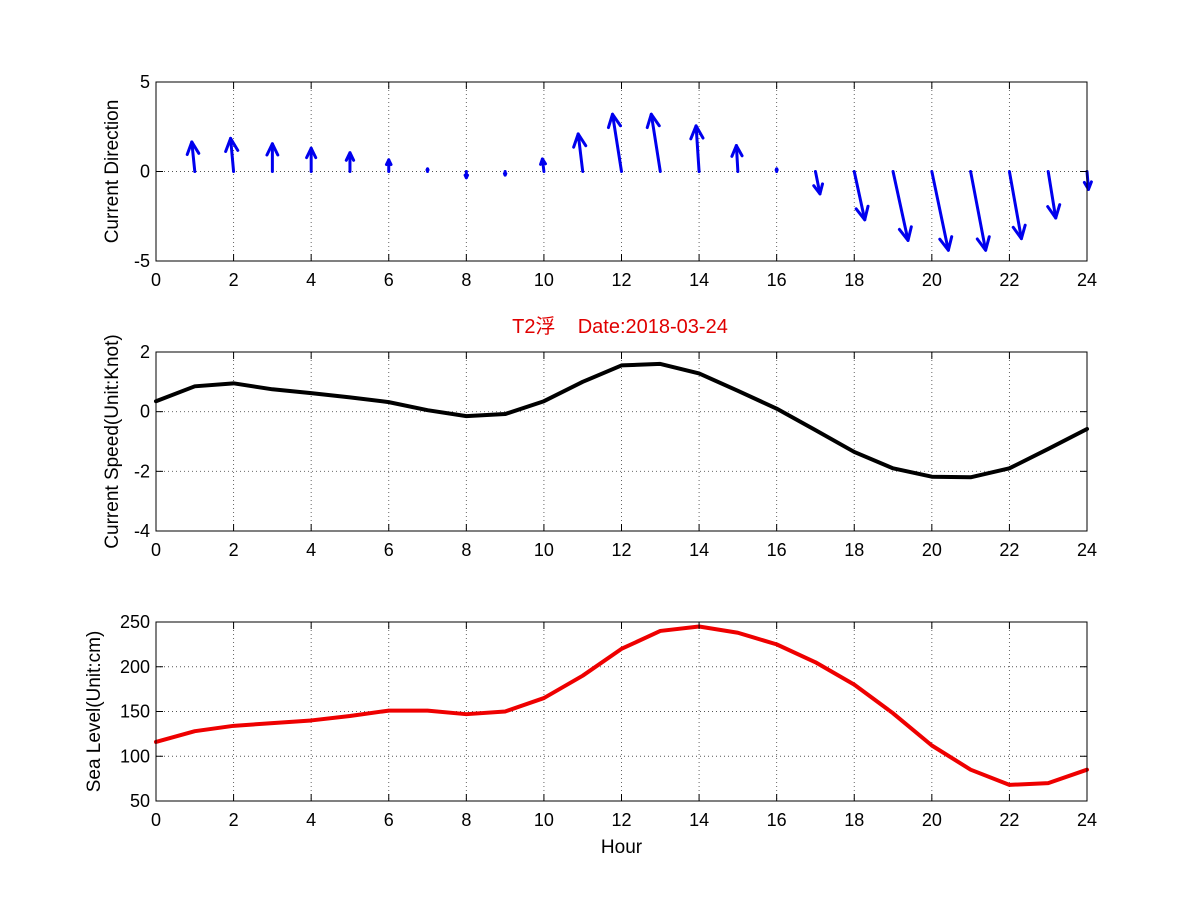 Image resolution: width=1201 pixels, height=901 pixels. I want to click on series-line, so click(621, 705).